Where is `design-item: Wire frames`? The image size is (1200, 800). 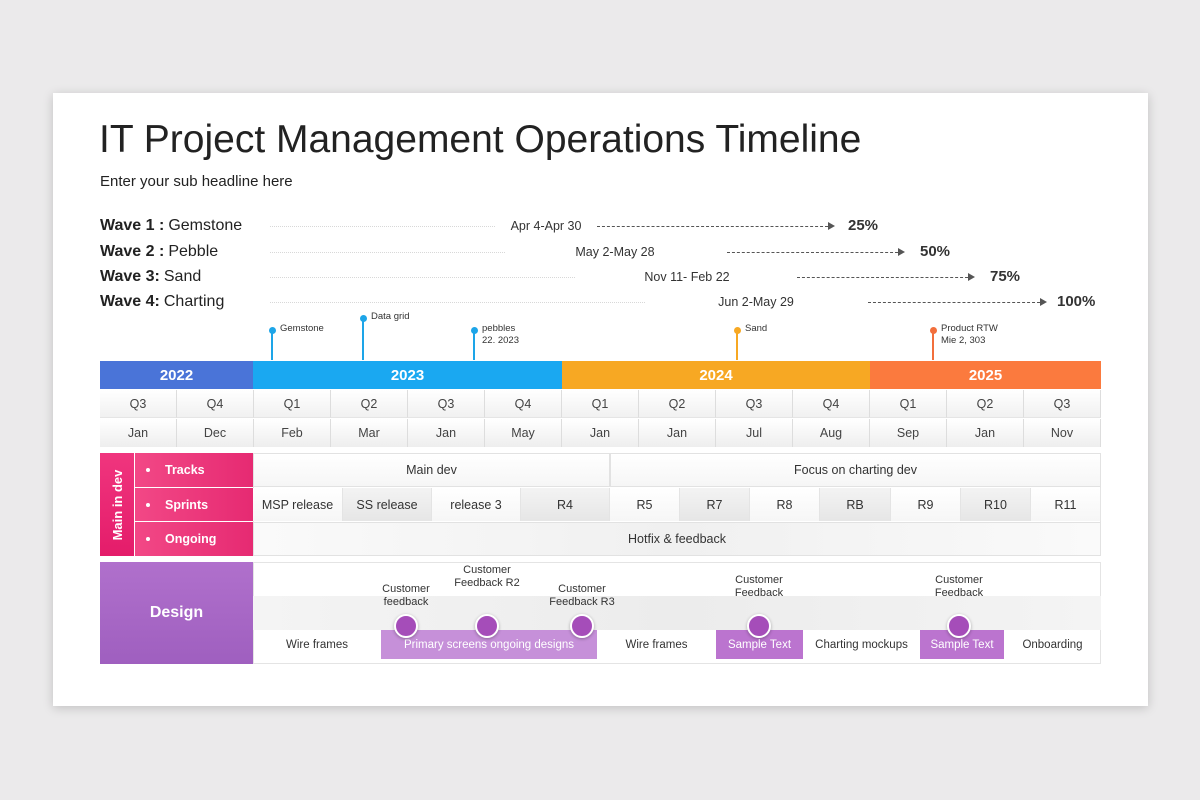 design-item: Wire frames is located at coordinates (317, 644).